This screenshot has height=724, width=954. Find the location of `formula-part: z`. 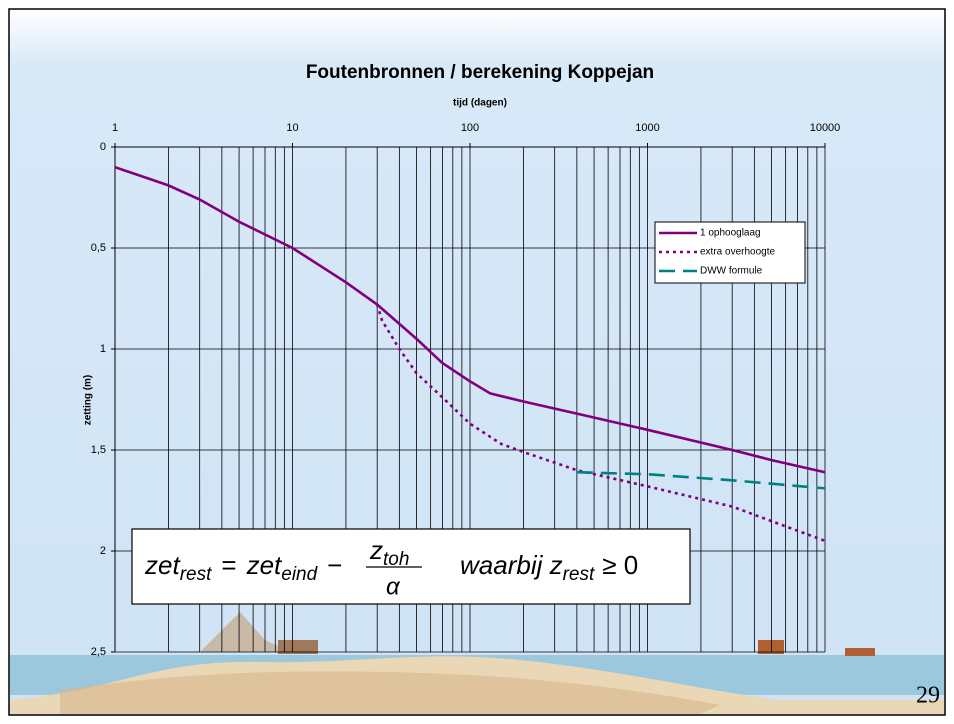

formula-part: z is located at coordinates (376, 550).